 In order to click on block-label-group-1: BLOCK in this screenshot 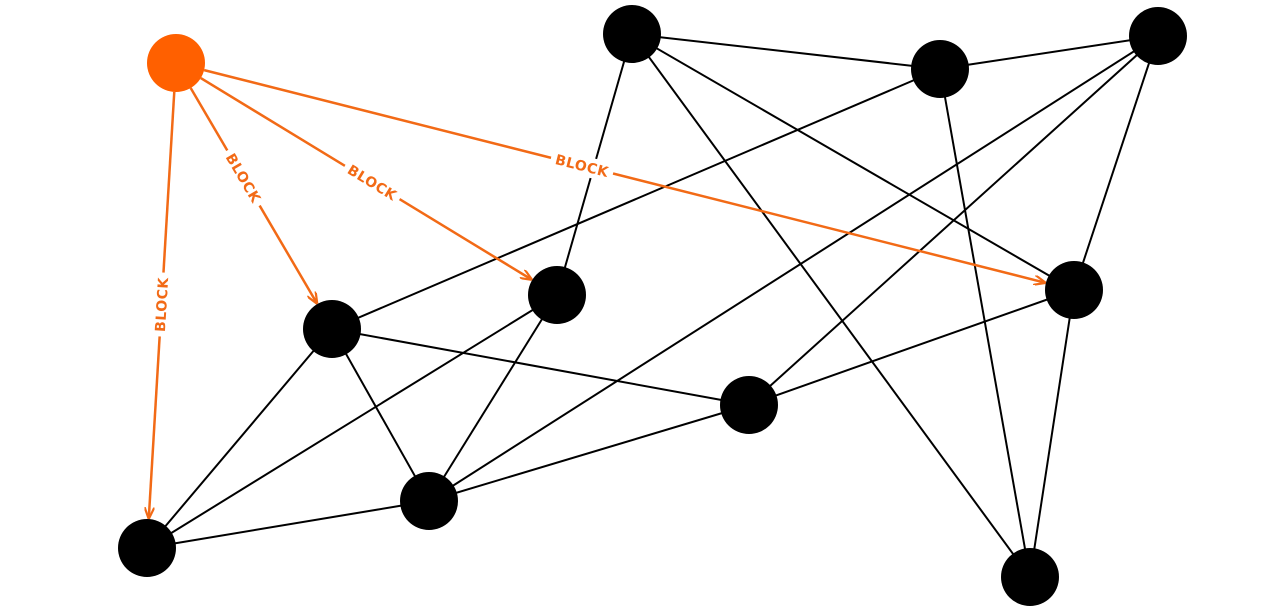, I will do `click(582, 166)`.